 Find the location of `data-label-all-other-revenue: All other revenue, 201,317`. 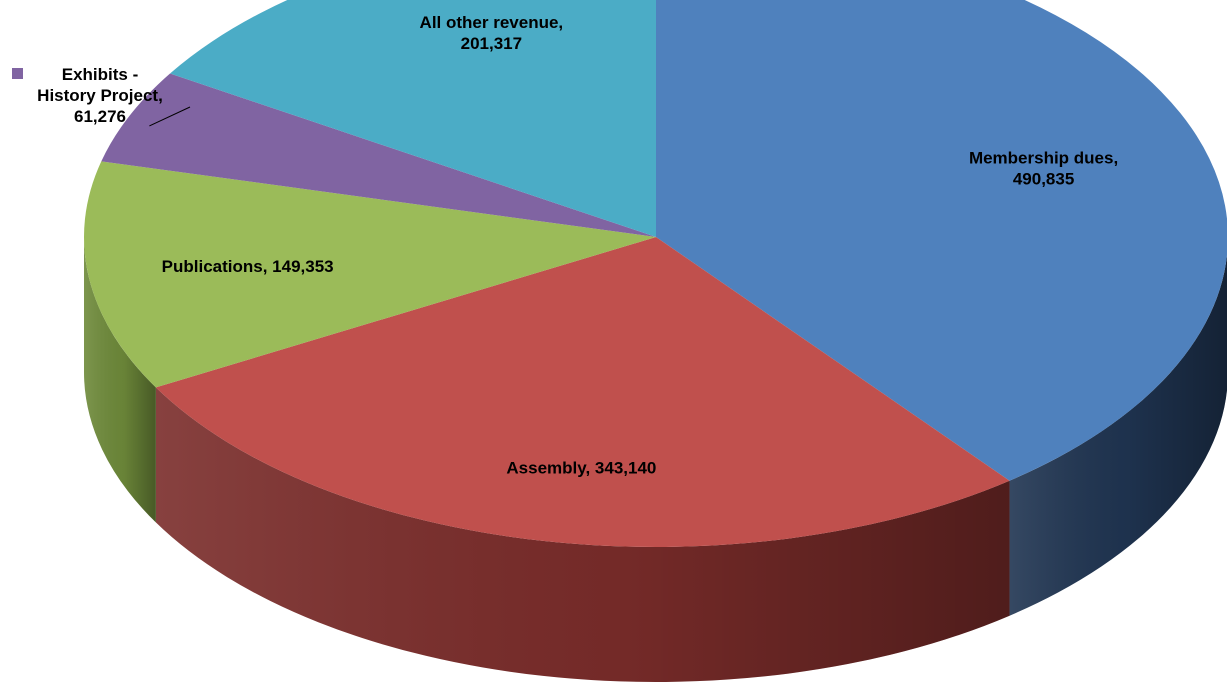

data-label-all-other-revenue: All other revenue, 201,317 is located at coordinates (492, 33).